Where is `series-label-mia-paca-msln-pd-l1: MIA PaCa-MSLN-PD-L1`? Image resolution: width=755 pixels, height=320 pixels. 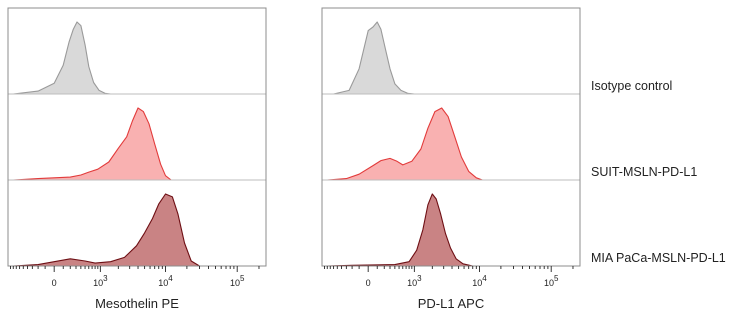
series-label-mia-paca-msln-pd-l1: MIA PaCa-MSLN-PD-L1 is located at coordinates (658, 258).